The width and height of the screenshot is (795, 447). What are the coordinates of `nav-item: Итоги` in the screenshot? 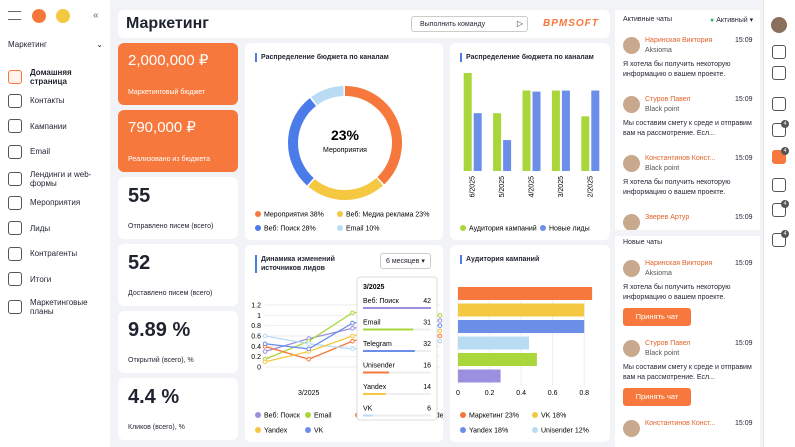 It's located at (57, 279).